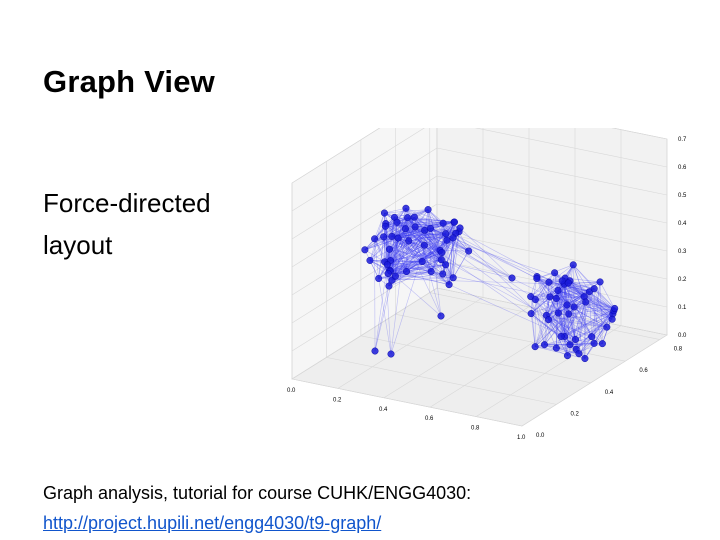 The height and width of the screenshot is (540, 720). I want to click on slide-title: Graph View, so click(129, 81).